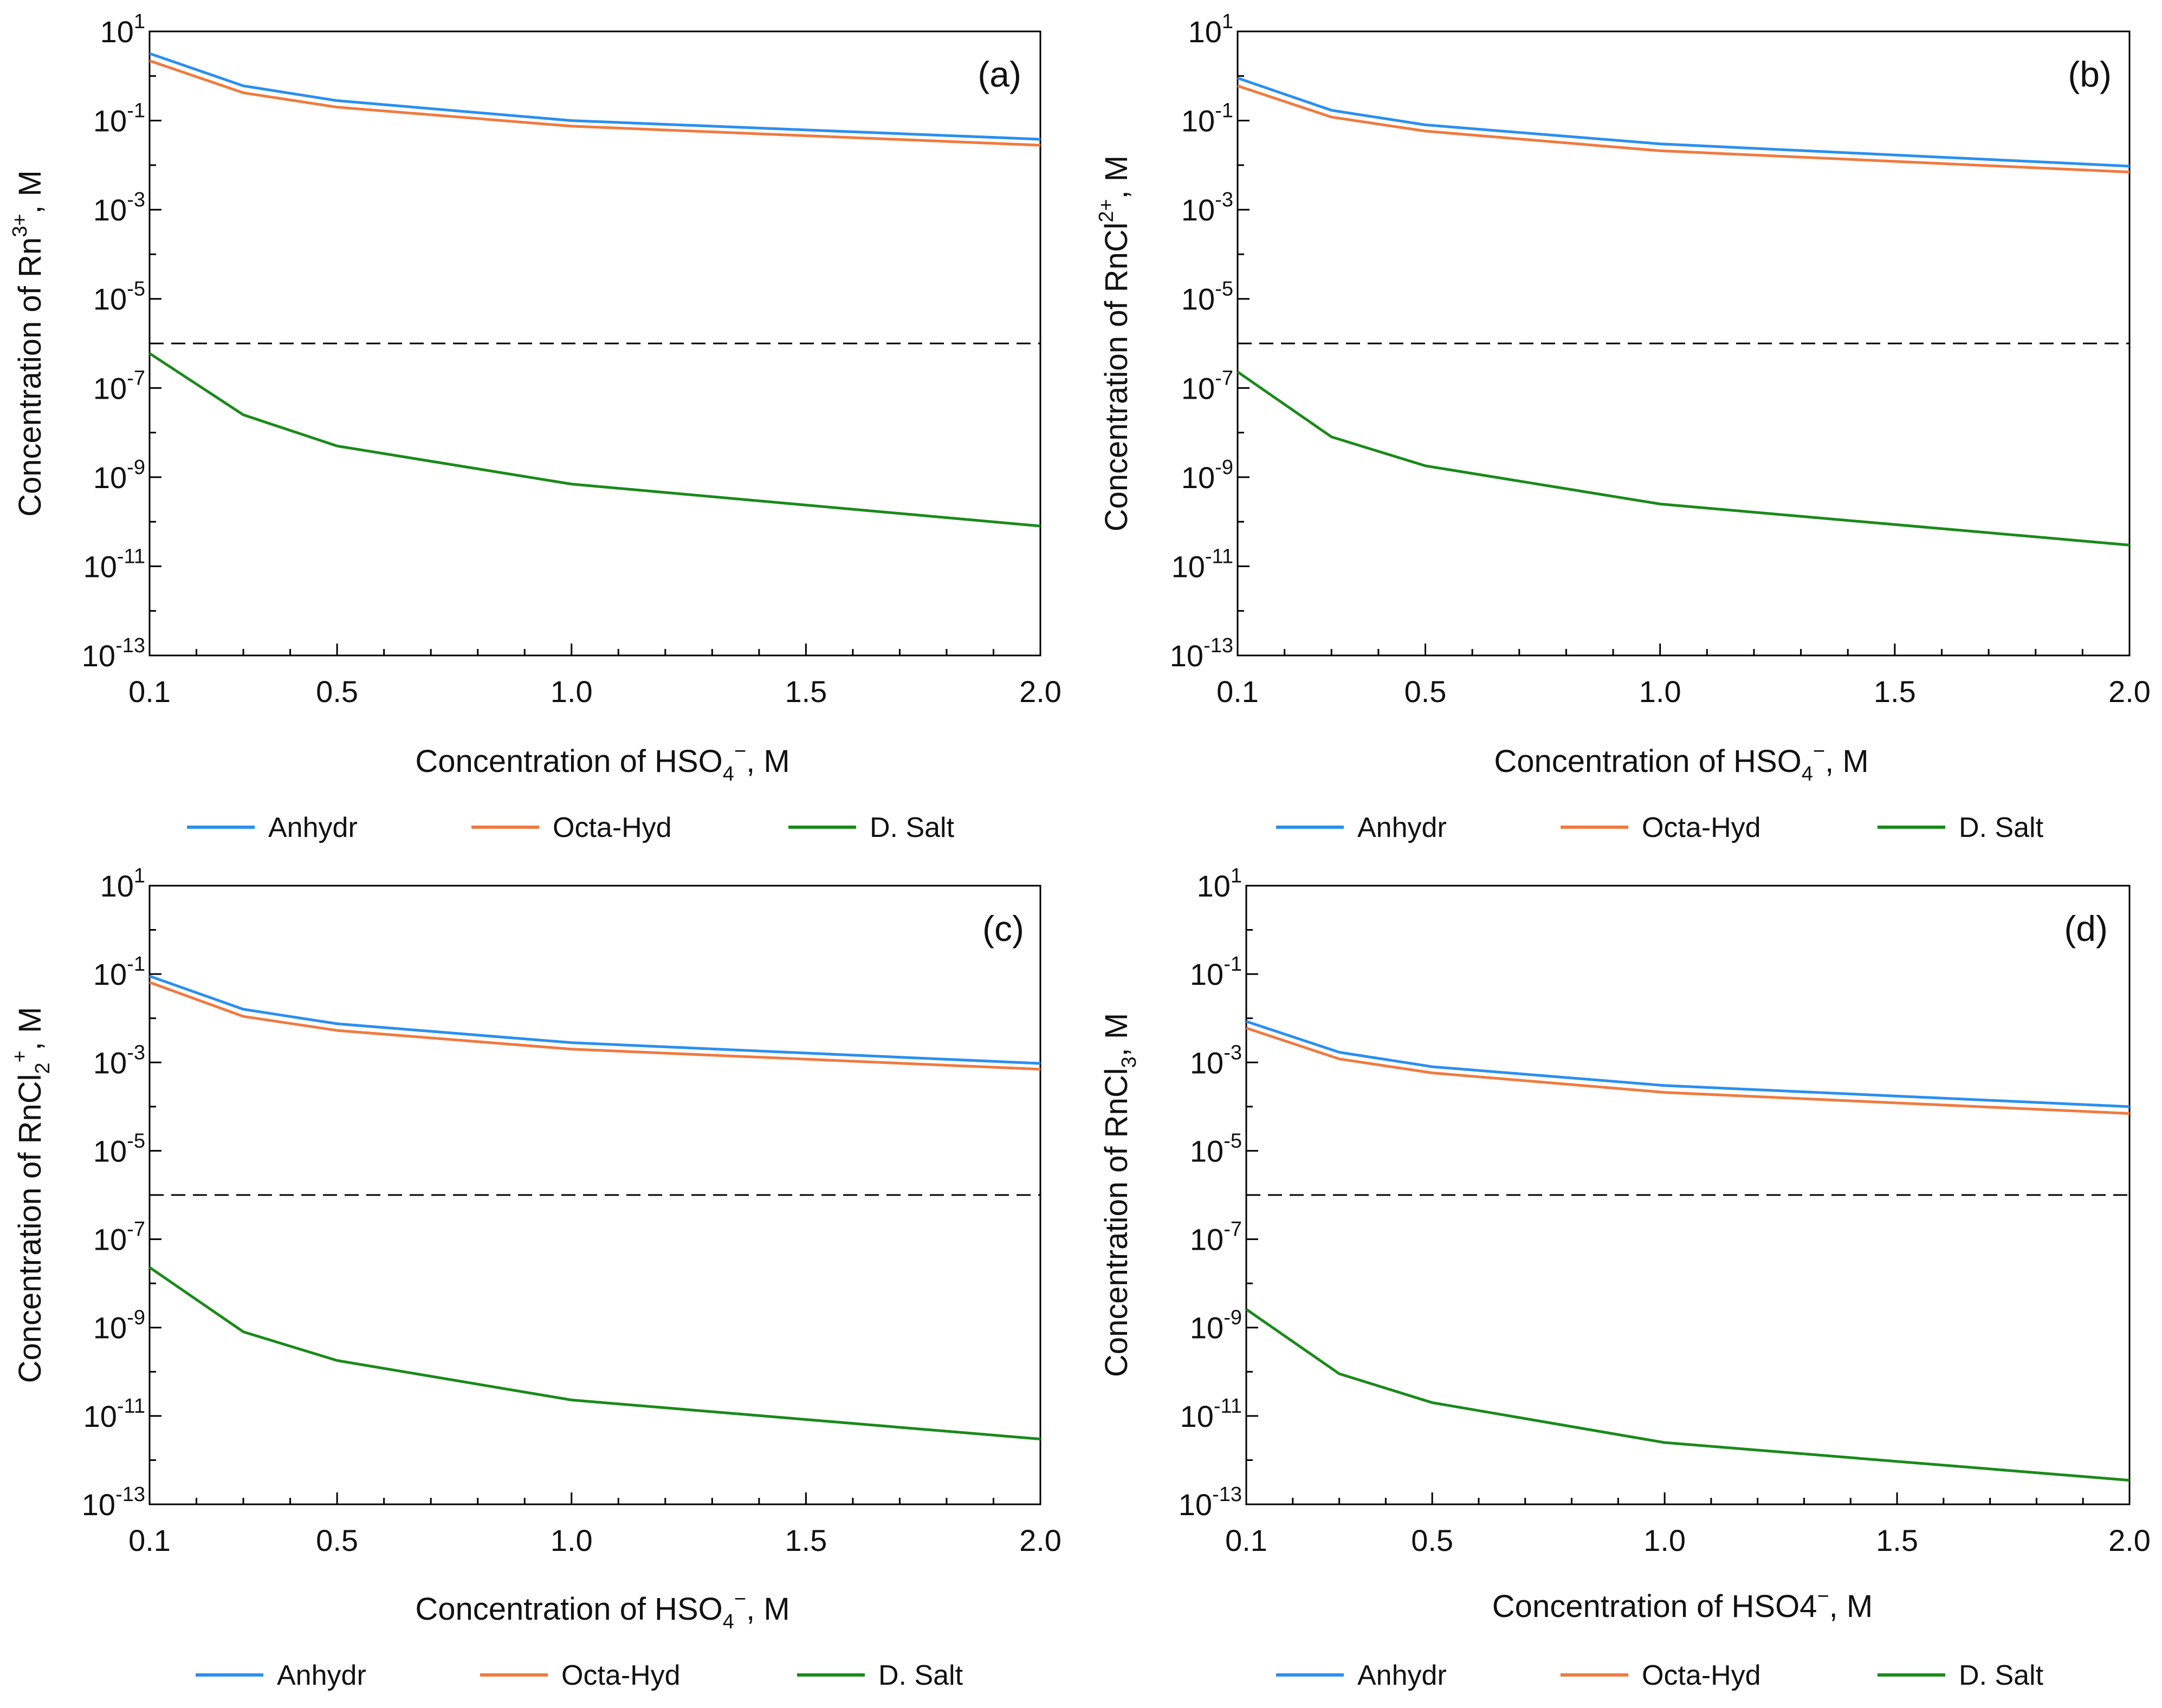  Describe the element at coordinates (1207, 476) in the screenshot. I see `y-tick-label: 10⁻⁹` at that location.